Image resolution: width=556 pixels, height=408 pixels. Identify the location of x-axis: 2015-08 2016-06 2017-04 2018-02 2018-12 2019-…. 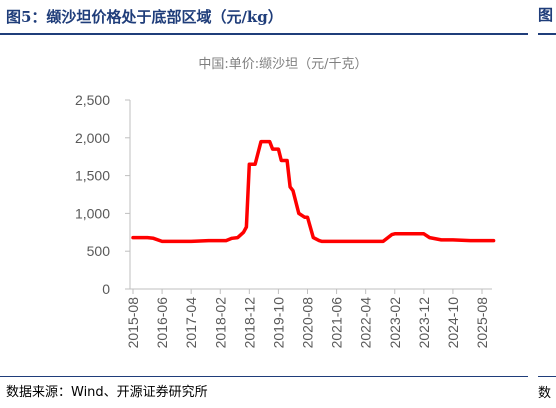
(308, 318).